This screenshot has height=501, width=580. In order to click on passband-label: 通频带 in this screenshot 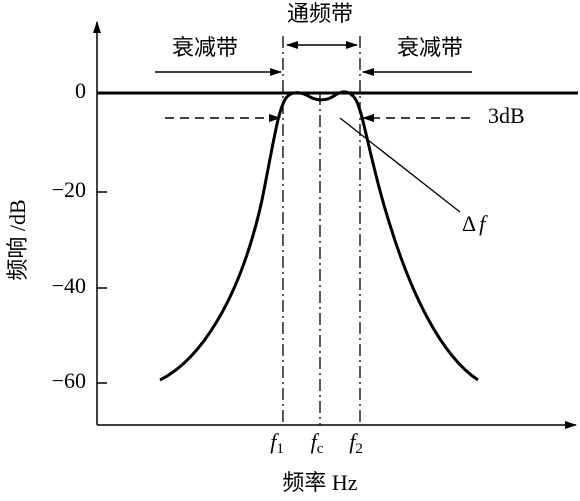, I will do `click(320, 13)`.